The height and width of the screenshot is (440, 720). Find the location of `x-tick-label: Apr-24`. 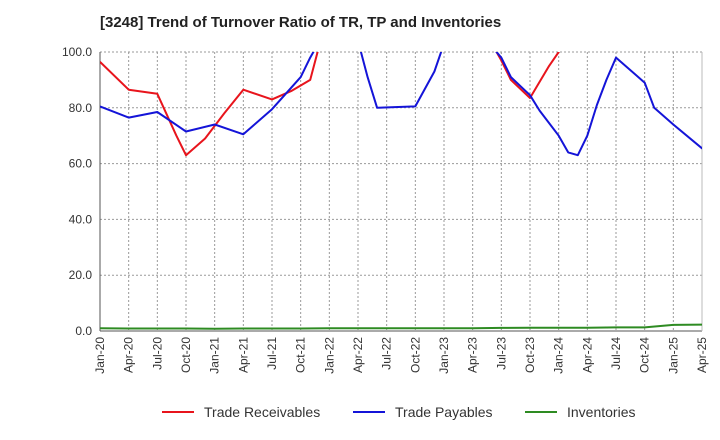

x-tick-label: Apr-24 is located at coordinates (587, 355).